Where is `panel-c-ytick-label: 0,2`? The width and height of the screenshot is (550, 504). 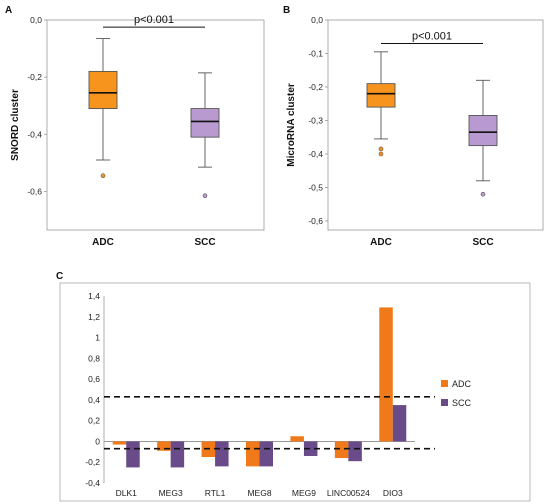 panel-c-ytick-label: 0,2 is located at coordinates (94, 421).